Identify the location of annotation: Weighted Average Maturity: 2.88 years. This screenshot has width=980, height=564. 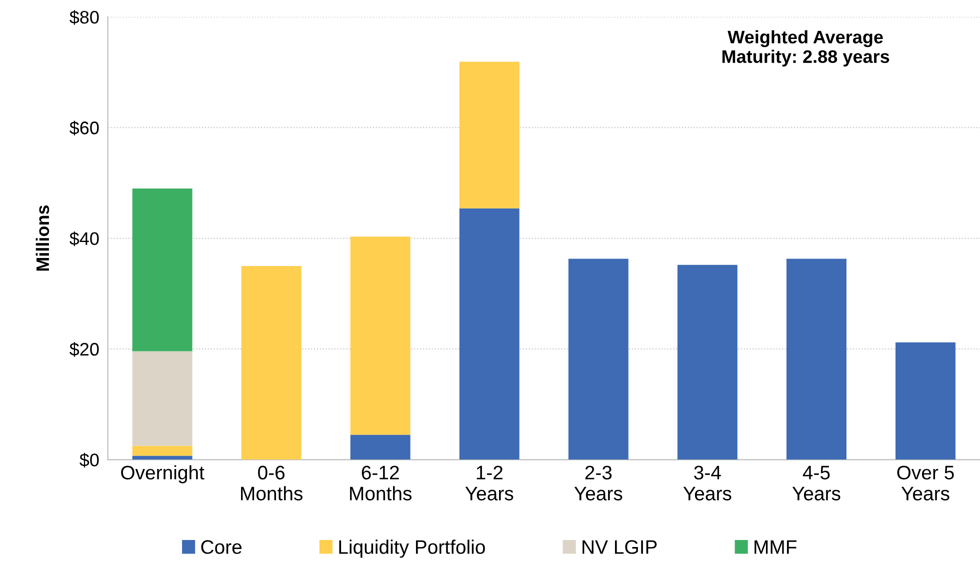
(806, 48).